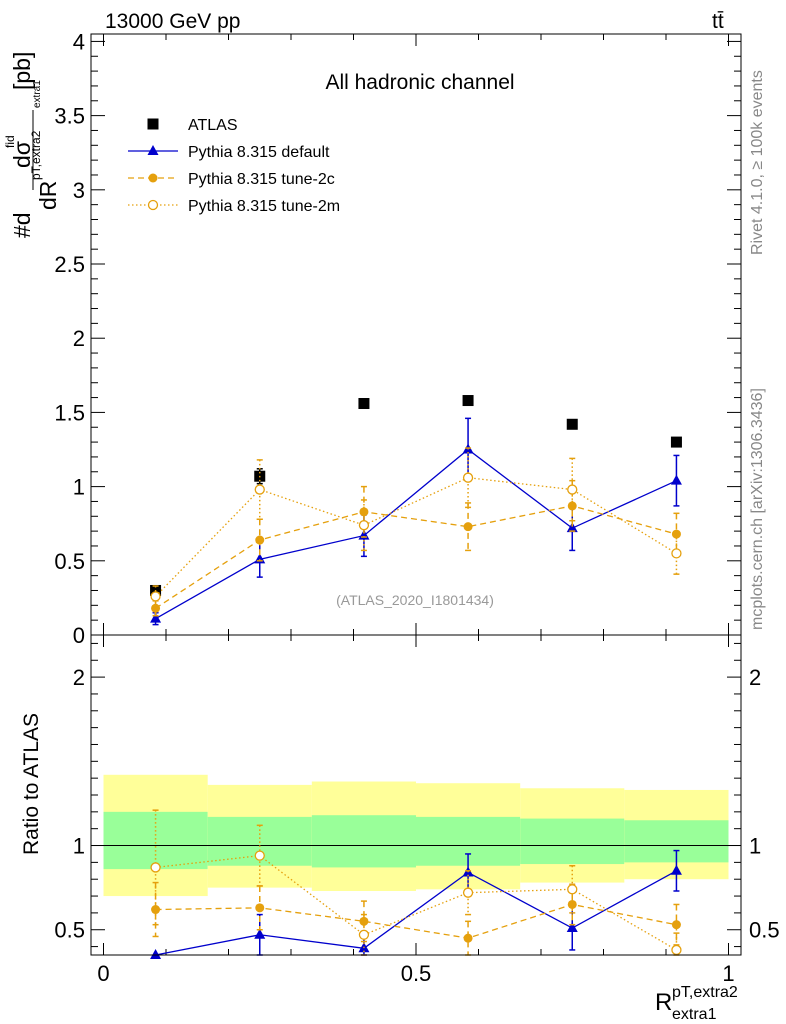 The height and width of the screenshot is (1024, 786). I want to click on main-y-axis-label: #d dσ fid dR pT,extra2 extra1 [pb], so click(32, 145).